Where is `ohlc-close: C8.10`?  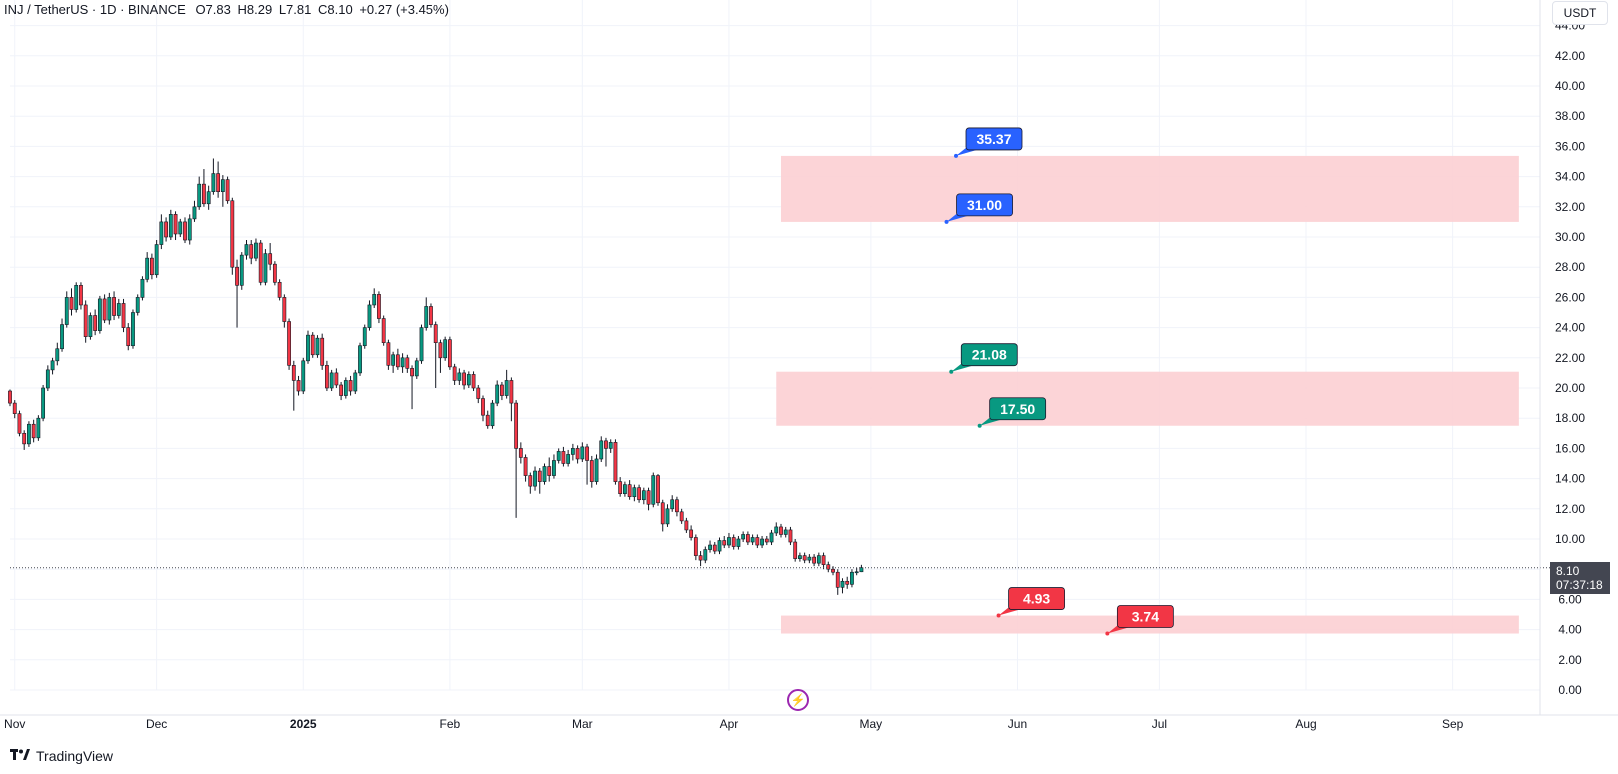 ohlc-close: C8.10 is located at coordinates (335, 9).